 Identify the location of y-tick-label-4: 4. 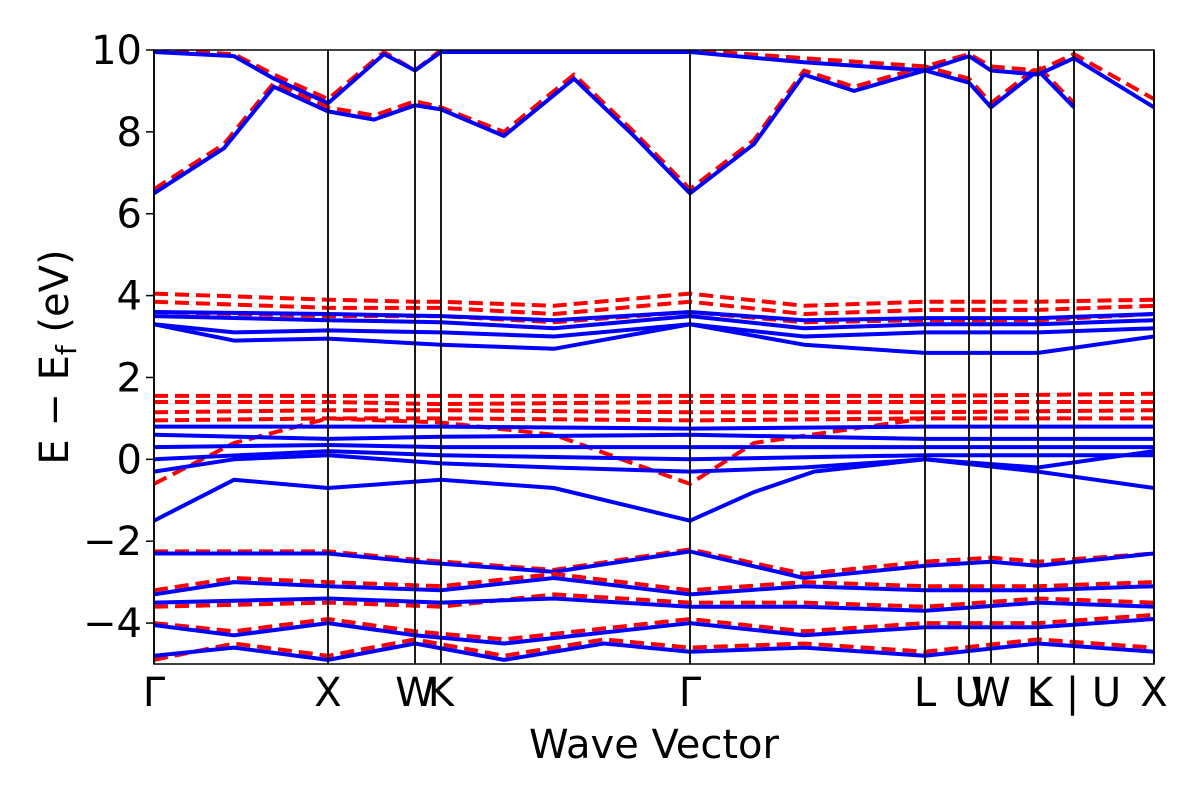
(129, 297).